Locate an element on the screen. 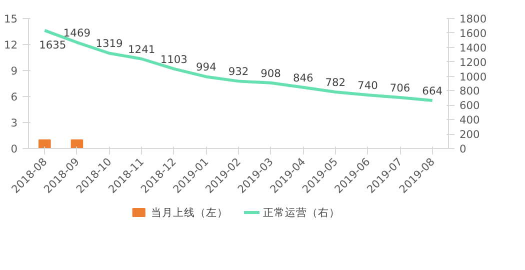  data-label: 664 is located at coordinates (432, 91).